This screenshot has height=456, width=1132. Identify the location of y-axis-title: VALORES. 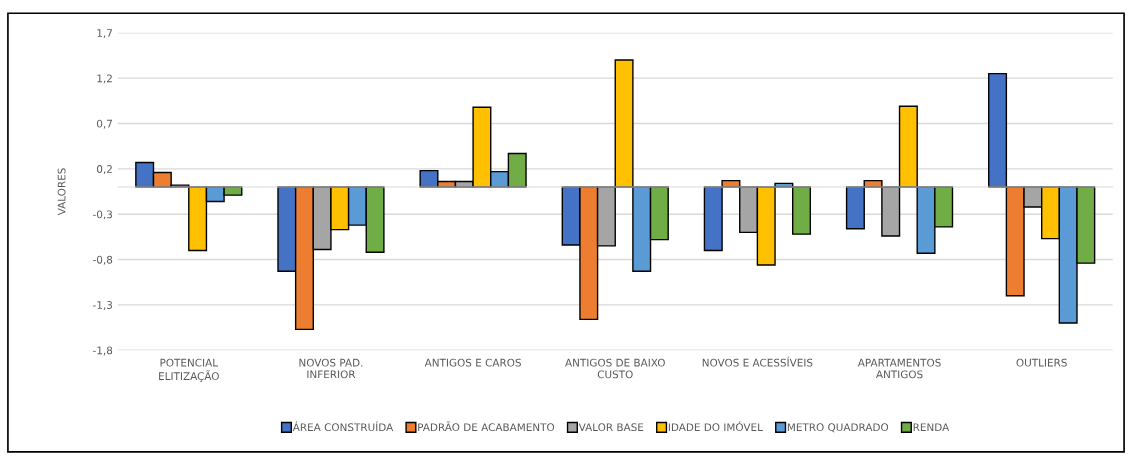
(61, 192).